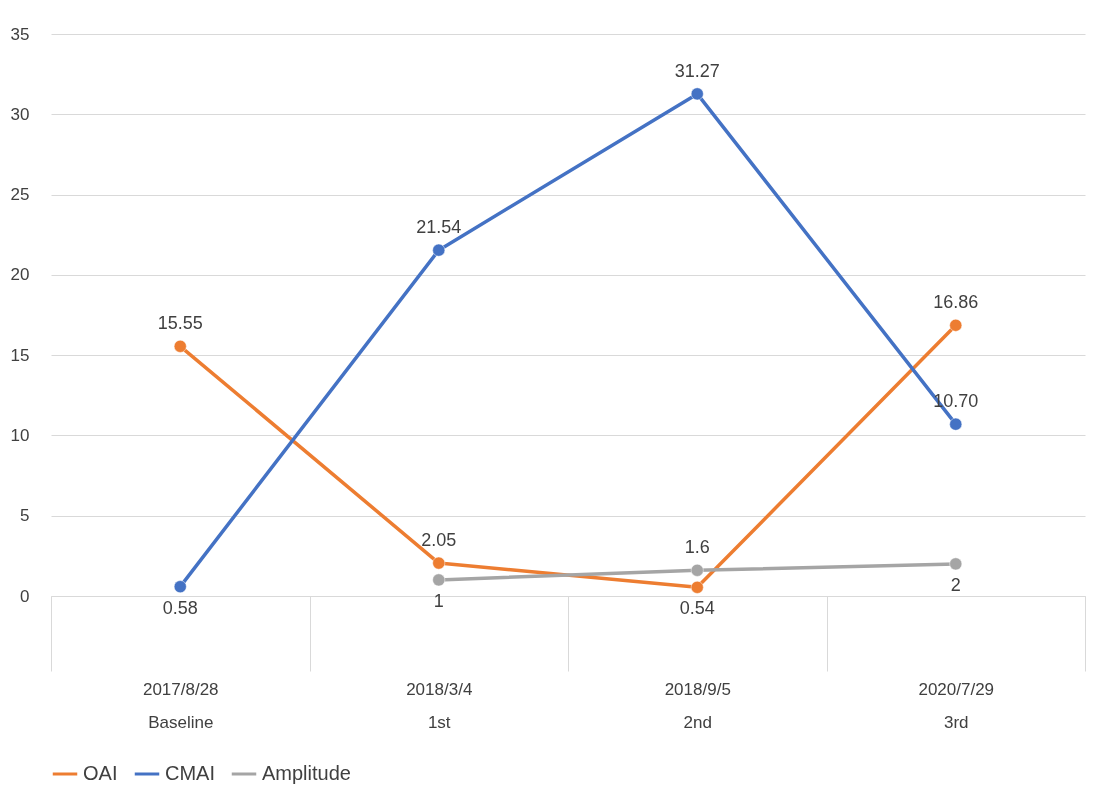 This screenshot has width=1106, height=794. What do you see at coordinates (25, 516) in the screenshot?
I see `y-tick-label: 5` at bounding box center [25, 516].